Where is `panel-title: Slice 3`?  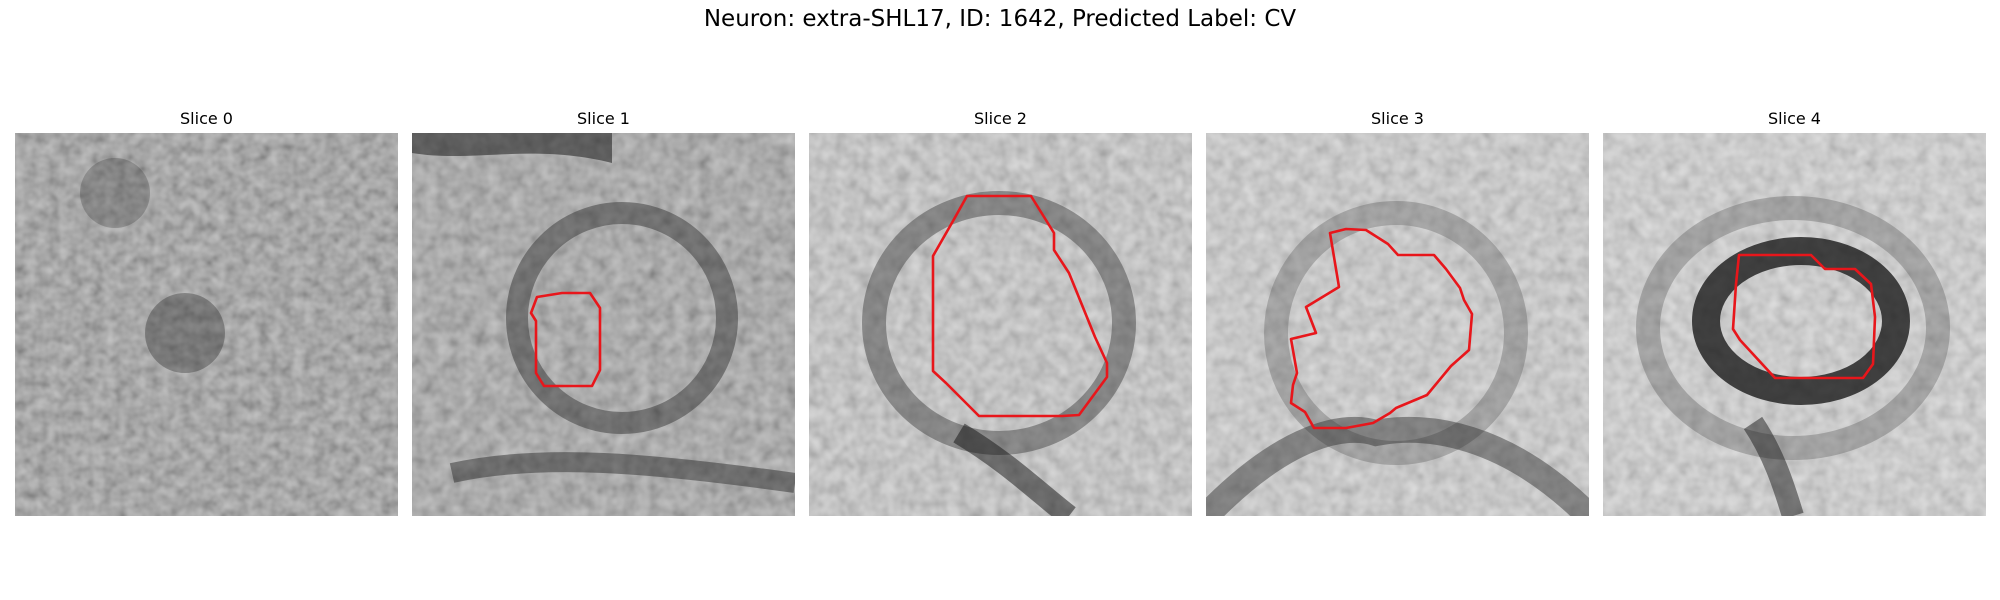
panel-title: Slice 3 is located at coordinates (1397, 118).